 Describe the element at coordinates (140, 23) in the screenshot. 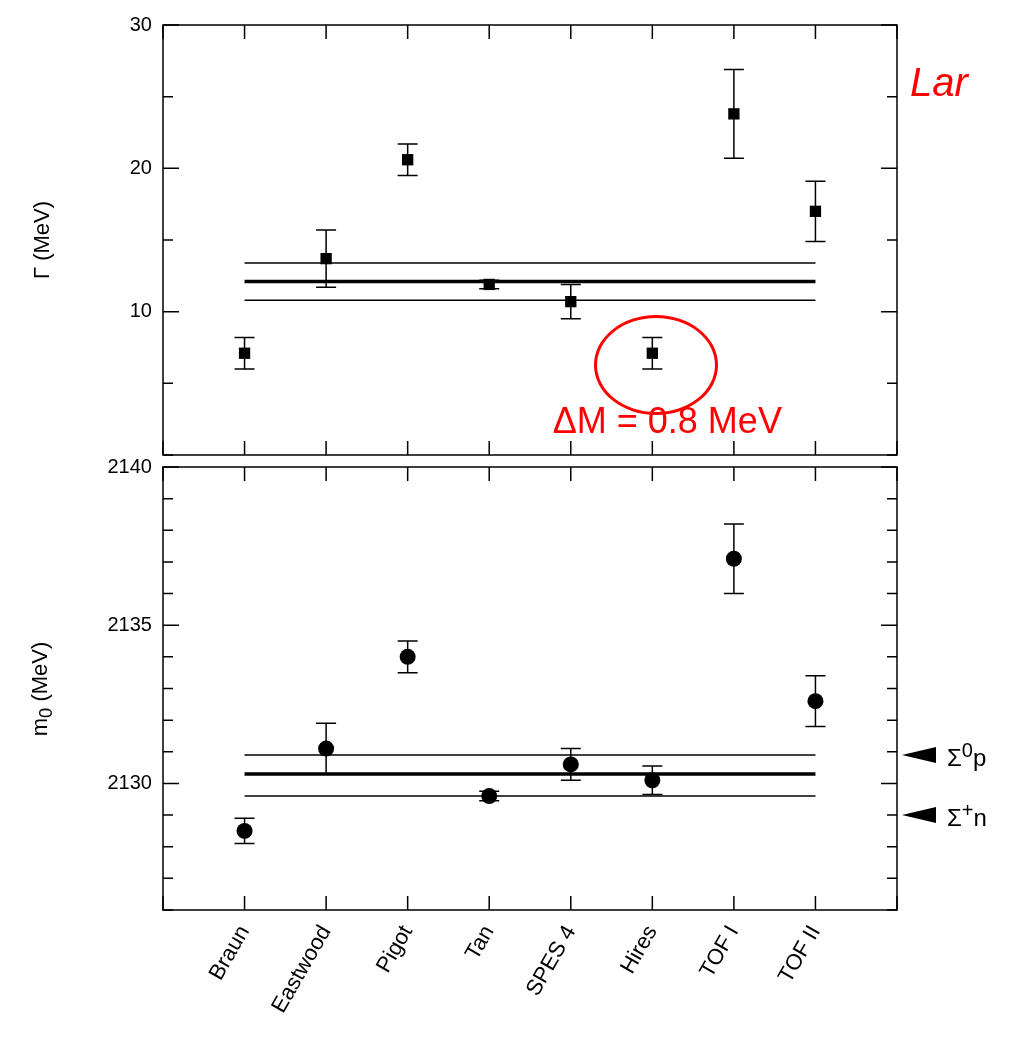

I see `y-tick-label: 30` at that location.